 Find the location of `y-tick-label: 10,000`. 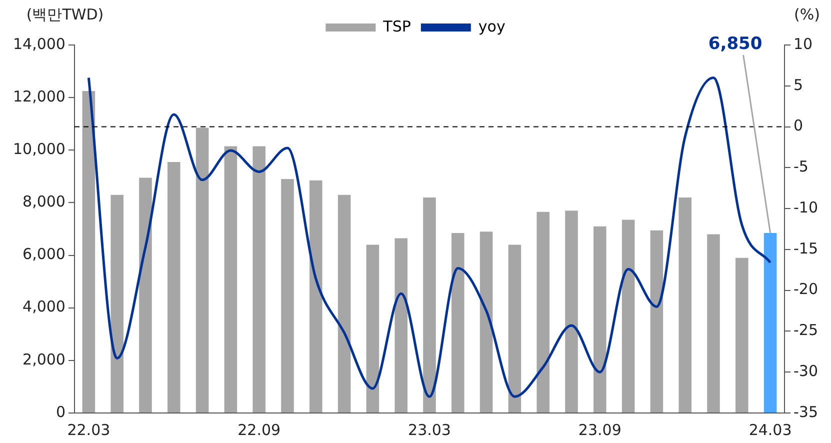

y-tick-label: 10,000 is located at coordinates (39, 149).